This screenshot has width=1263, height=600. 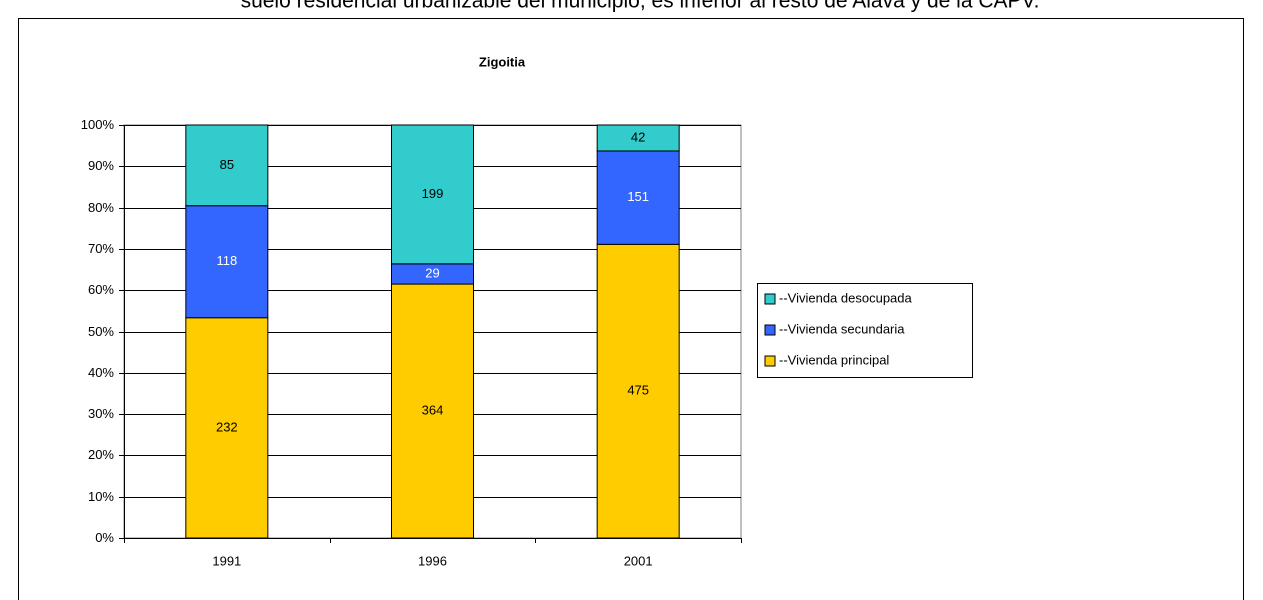 I want to click on data-label: 85, so click(x=227, y=164).